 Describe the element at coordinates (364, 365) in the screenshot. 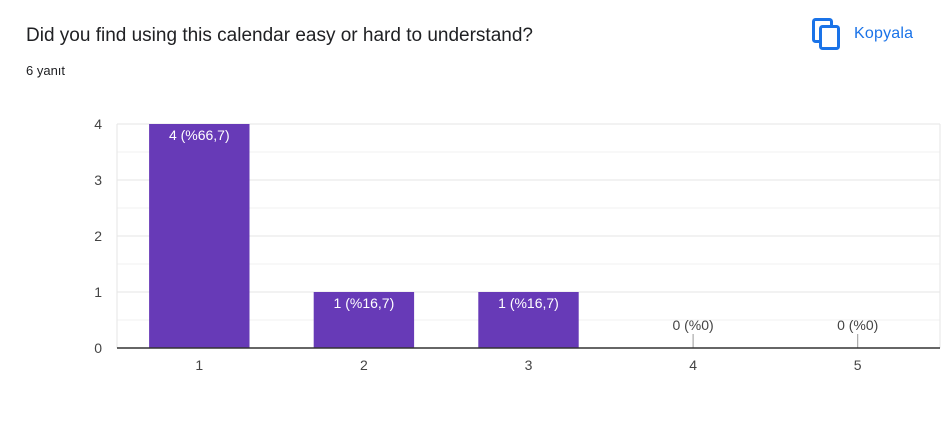

I see `x-tick-label: 2` at that location.